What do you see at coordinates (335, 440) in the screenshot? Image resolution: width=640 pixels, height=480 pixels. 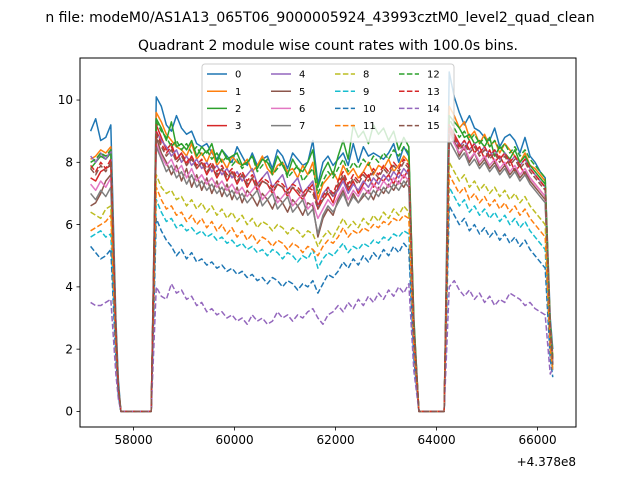 I see `x-tick-label: 62000` at bounding box center [335, 440].